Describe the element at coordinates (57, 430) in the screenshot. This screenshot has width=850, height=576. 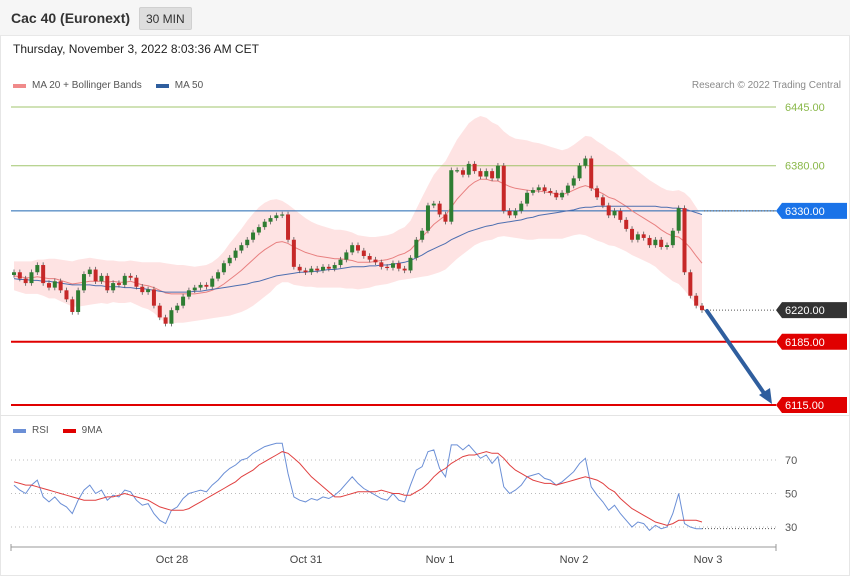
I see `rsi-legend: RSI 9MA` at that location.